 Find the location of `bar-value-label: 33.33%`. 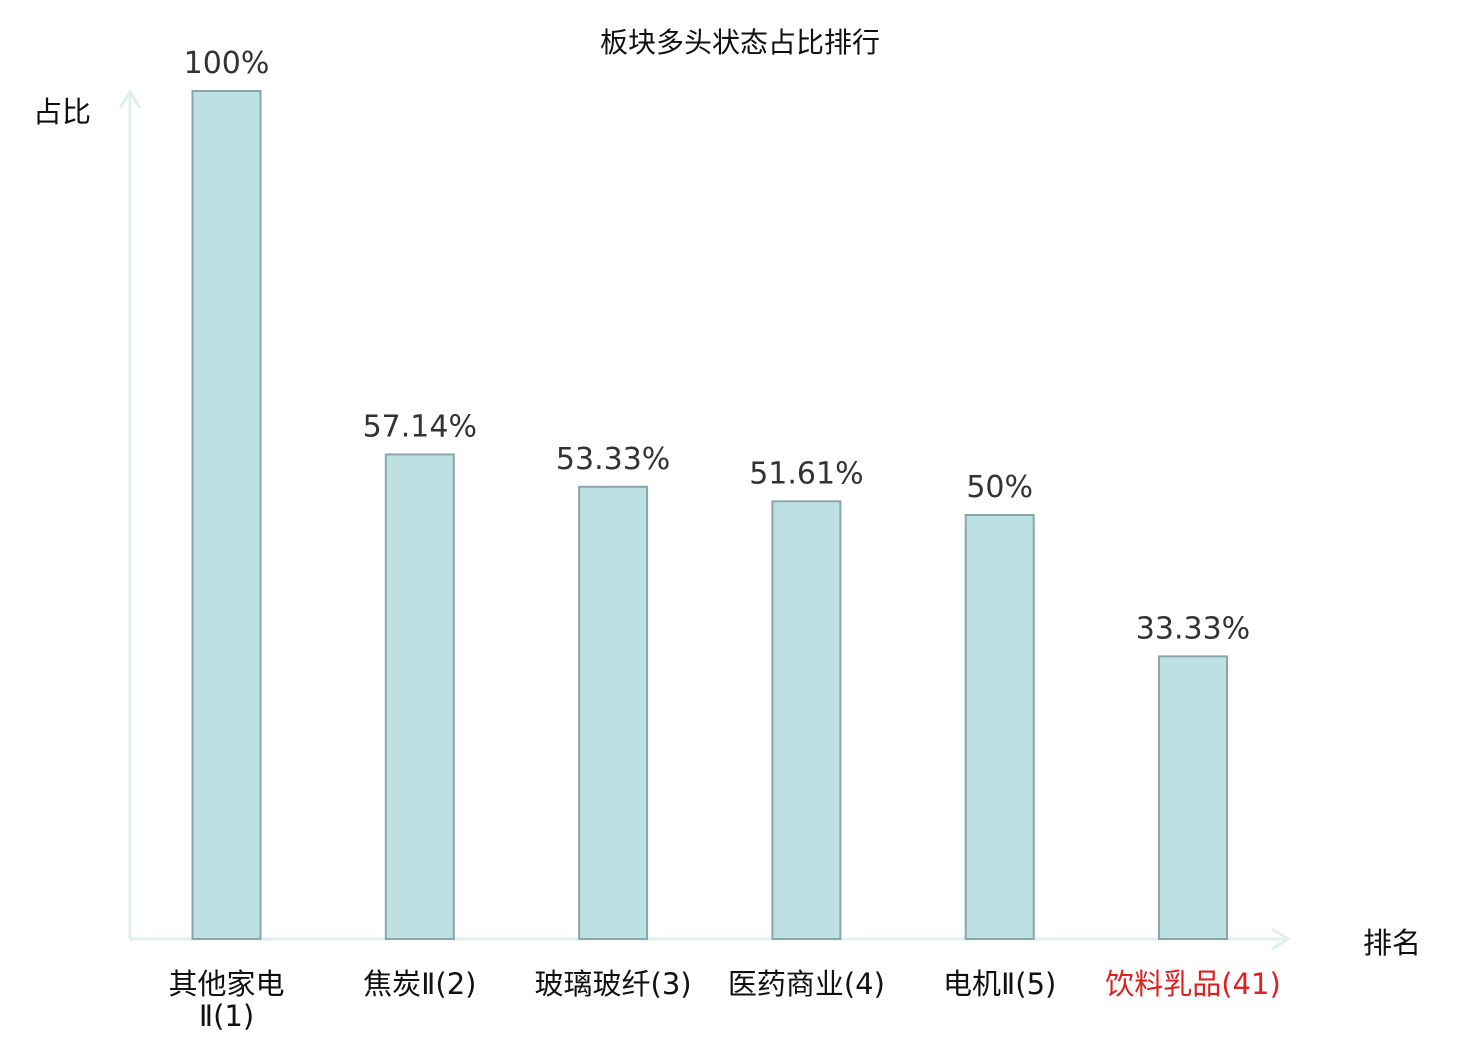

bar-value-label: 33.33% is located at coordinates (1193, 628).